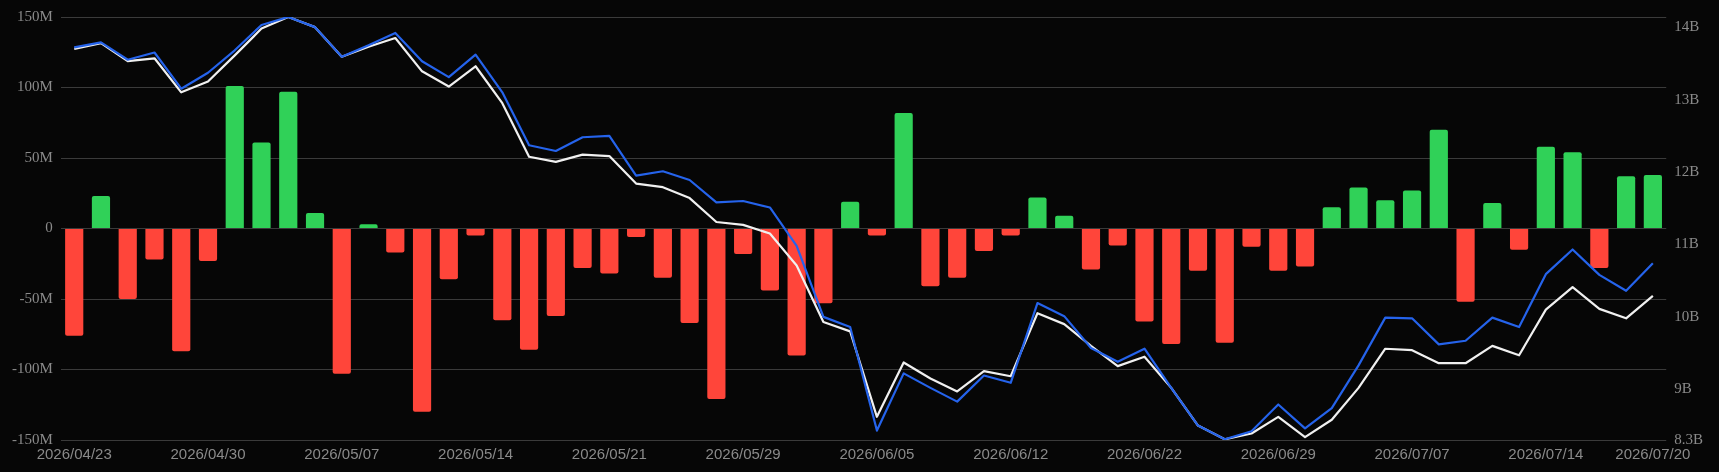 This screenshot has height=472, width=1719. I want to click on x-tick-label: 2026/07/07, so click(1412, 454).